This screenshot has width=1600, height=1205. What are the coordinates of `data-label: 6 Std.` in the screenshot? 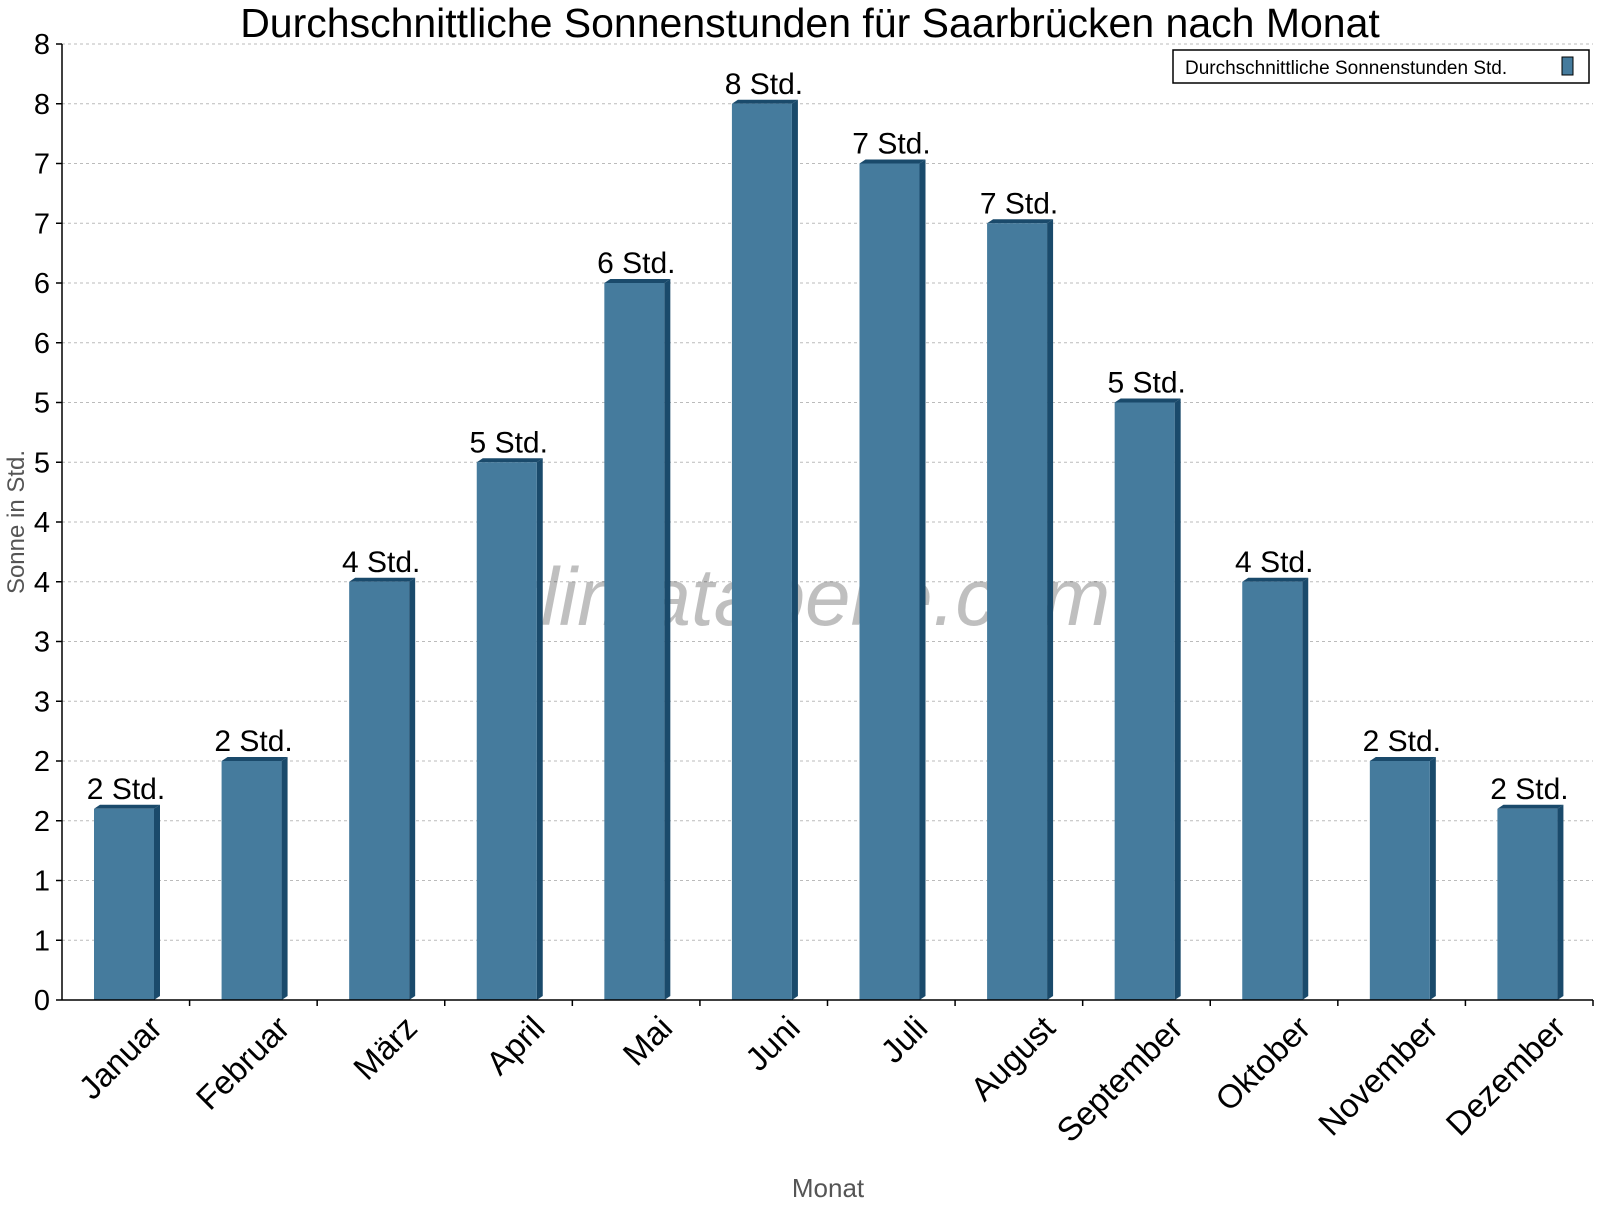 It's located at (636, 263).